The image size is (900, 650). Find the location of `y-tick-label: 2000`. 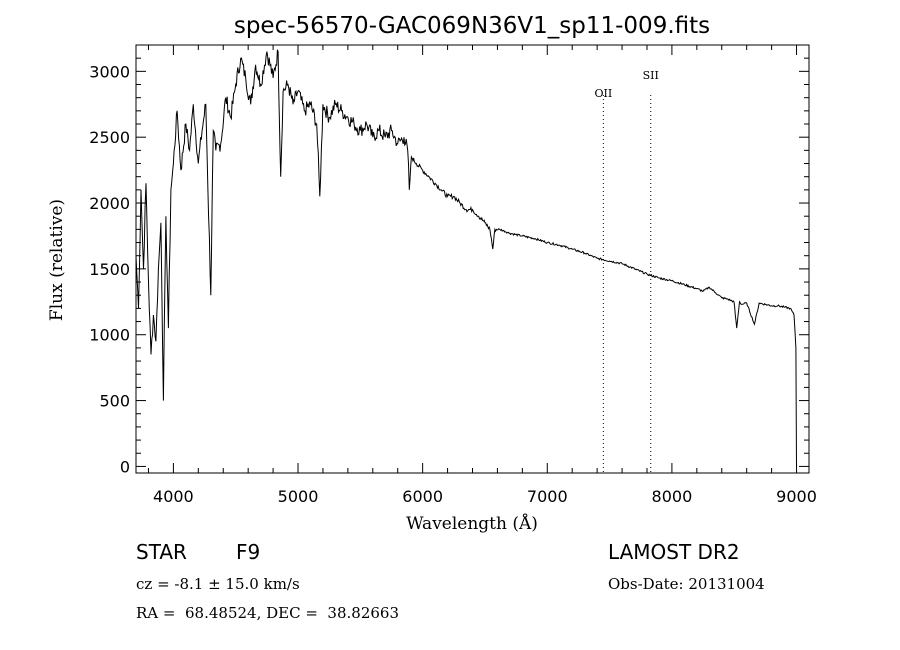

y-tick-label: 2000 is located at coordinates (109, 203).